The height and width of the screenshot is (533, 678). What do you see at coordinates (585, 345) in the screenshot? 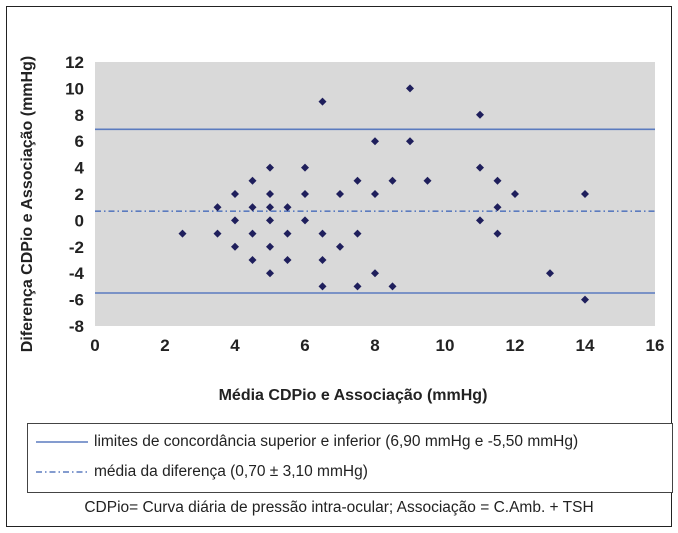
I see `x-tick-label: 14` at bounding box center [585, 345].